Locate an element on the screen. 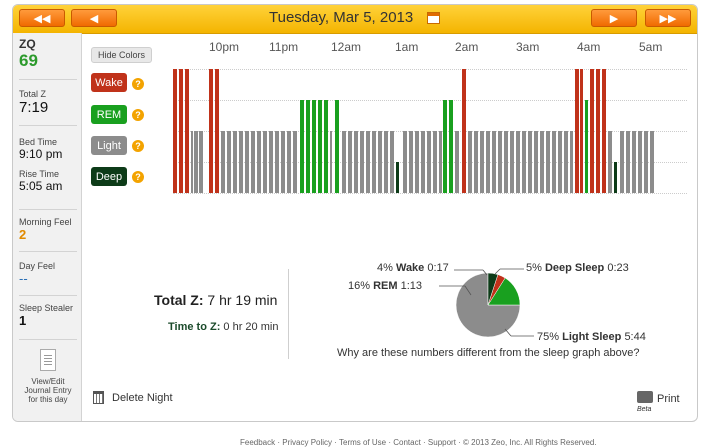 Image resolution: width=706 pixels, height=447 pixels. zq-label: ZQ is located at coordinates (27, 44).